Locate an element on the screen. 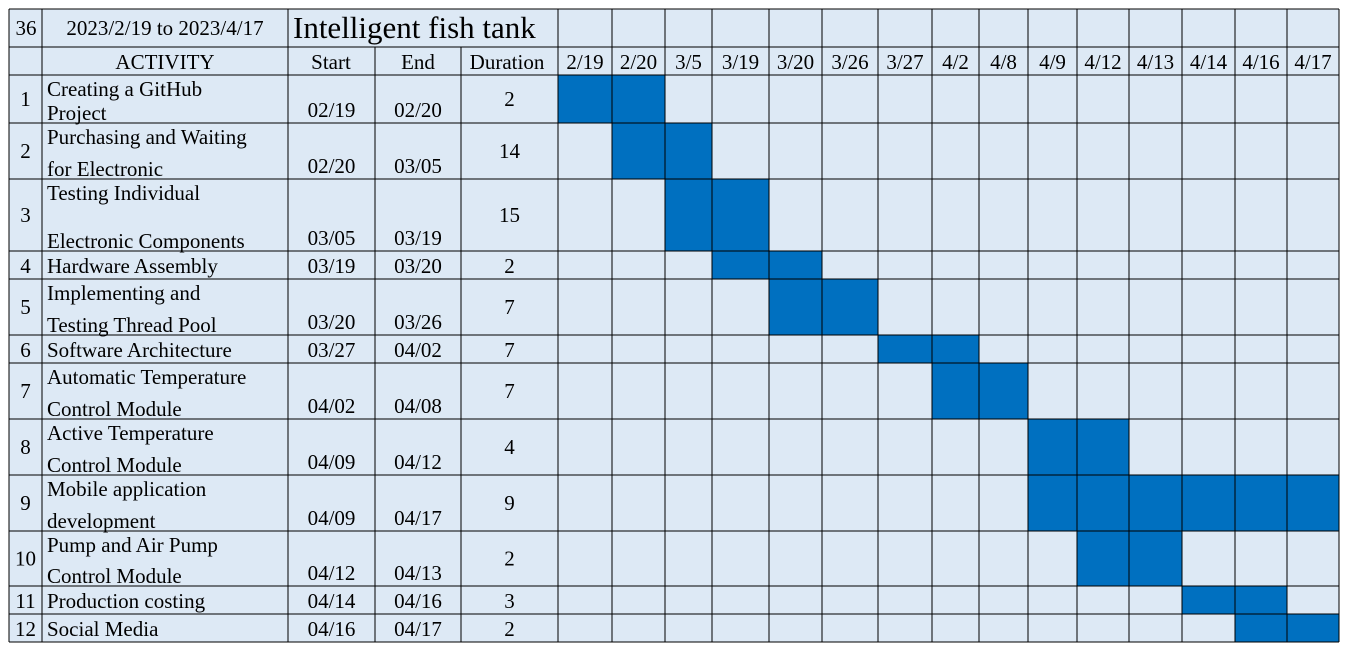 Image resolution: width=1345 pixels, height=646 pixels. task-end: 04/13 is located at coordinates (418, 573).